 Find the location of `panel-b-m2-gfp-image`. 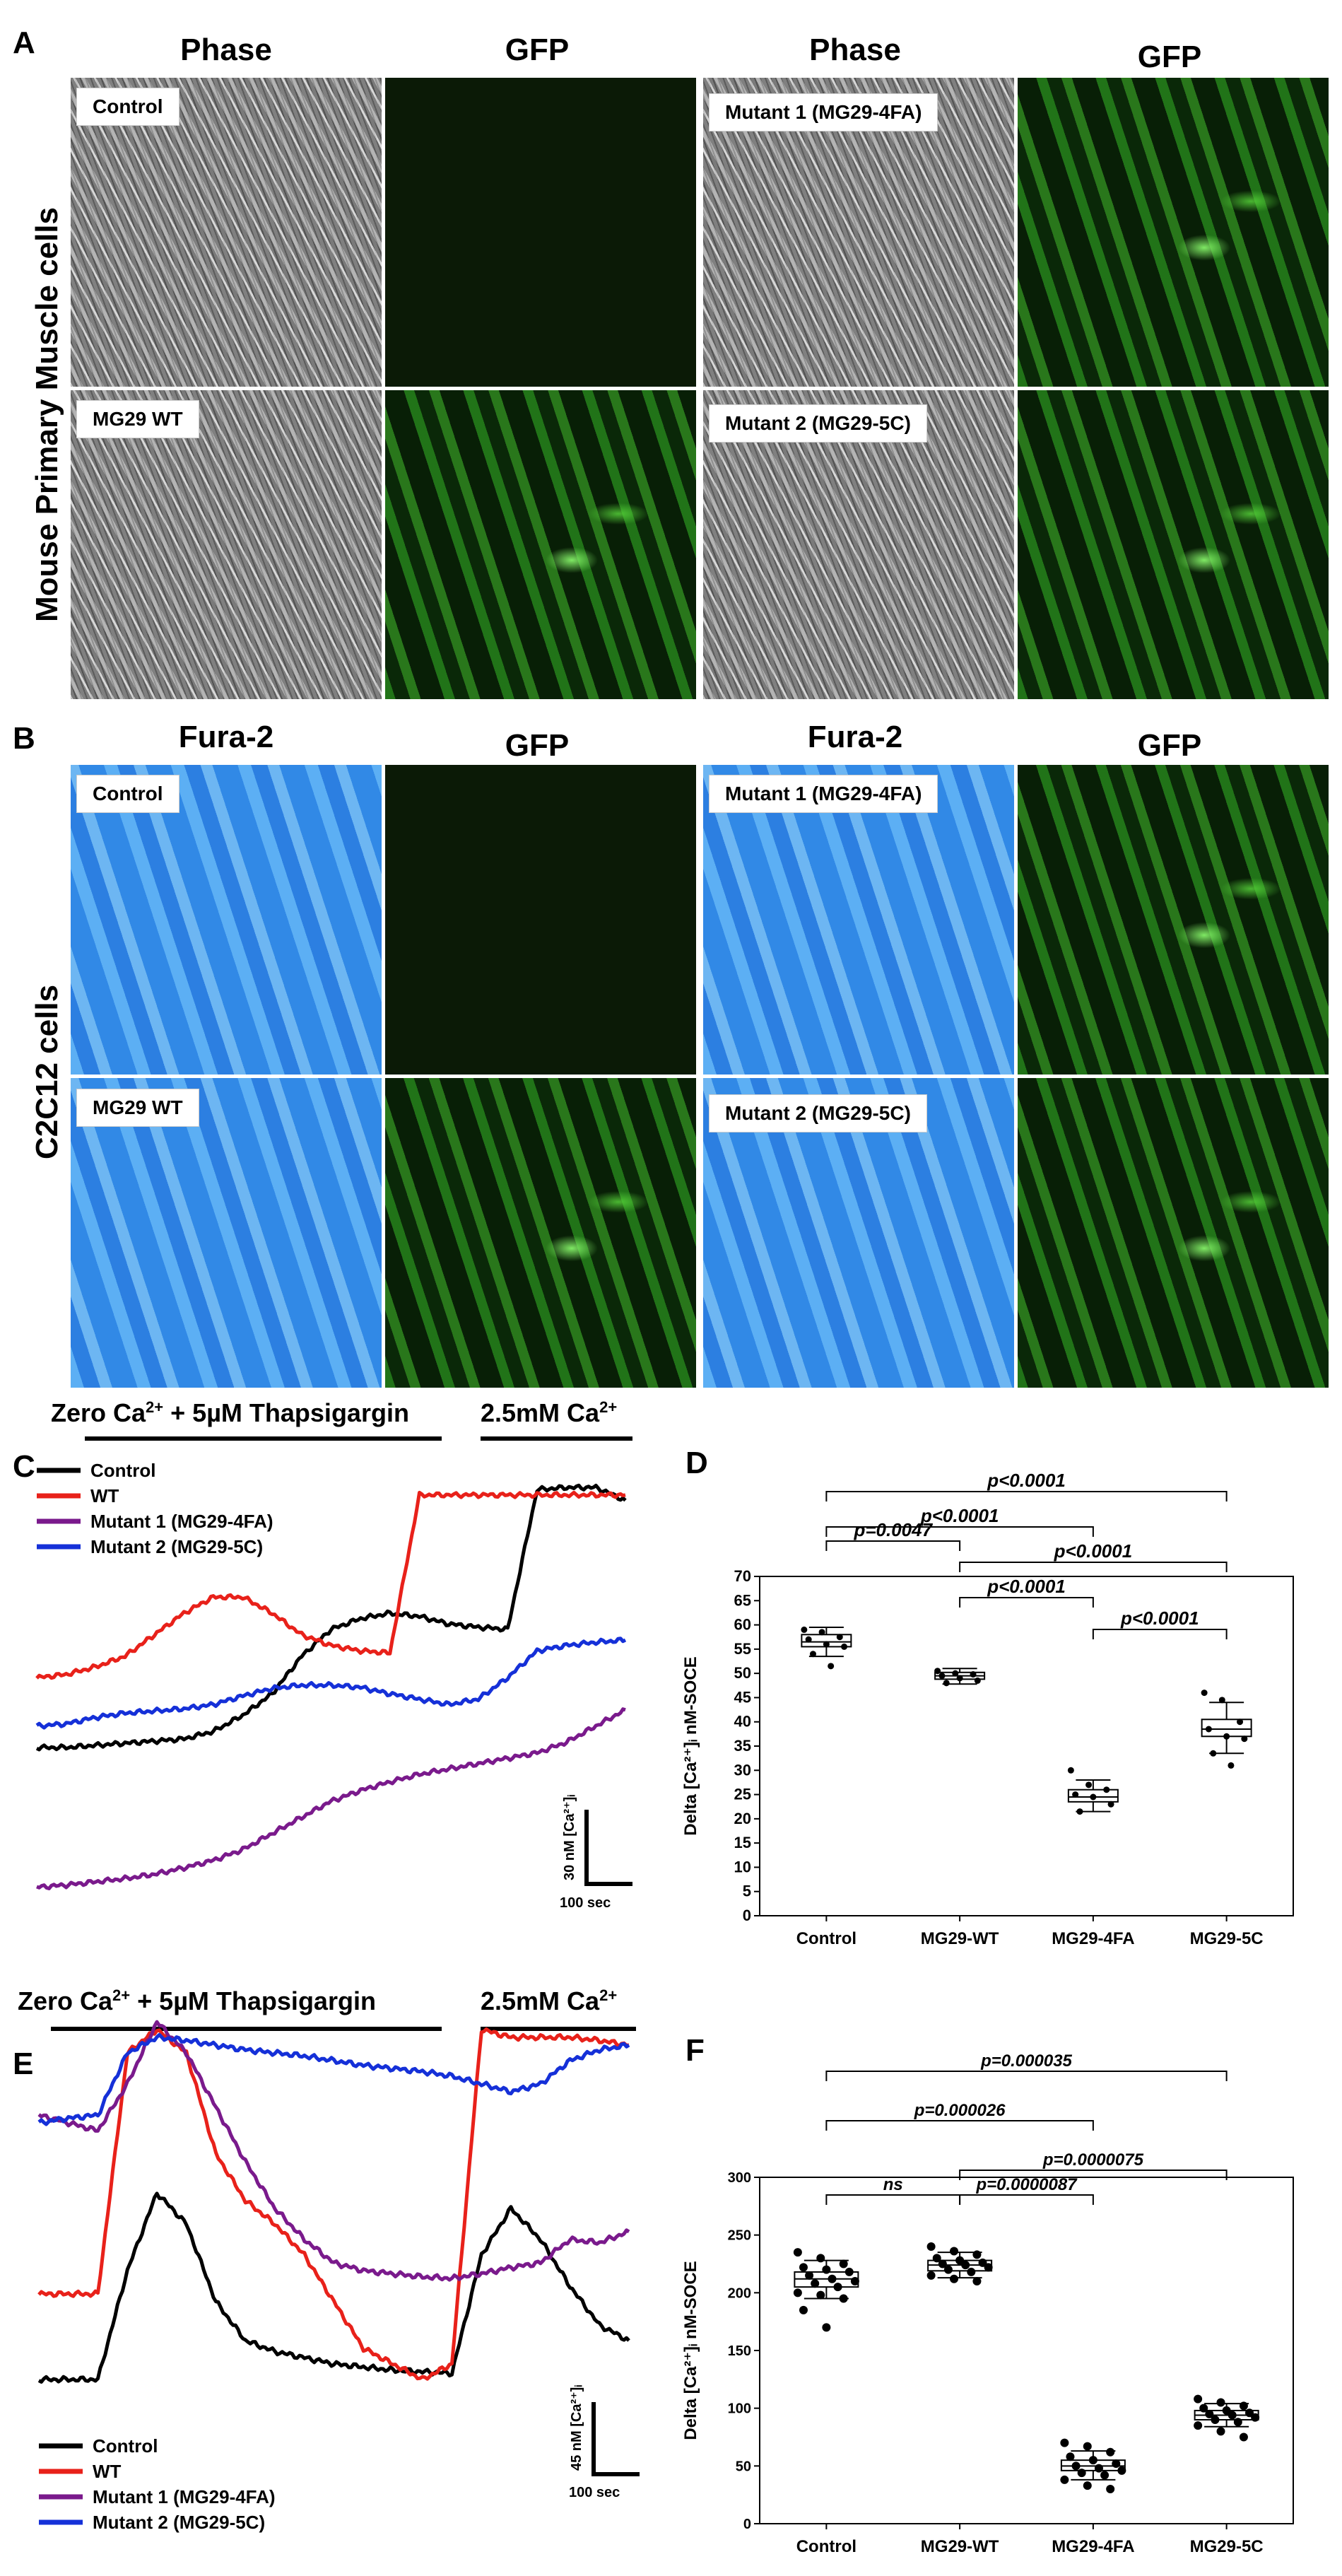

panel-b-m2-gfp-image is located at coordinates (1173, 1233).